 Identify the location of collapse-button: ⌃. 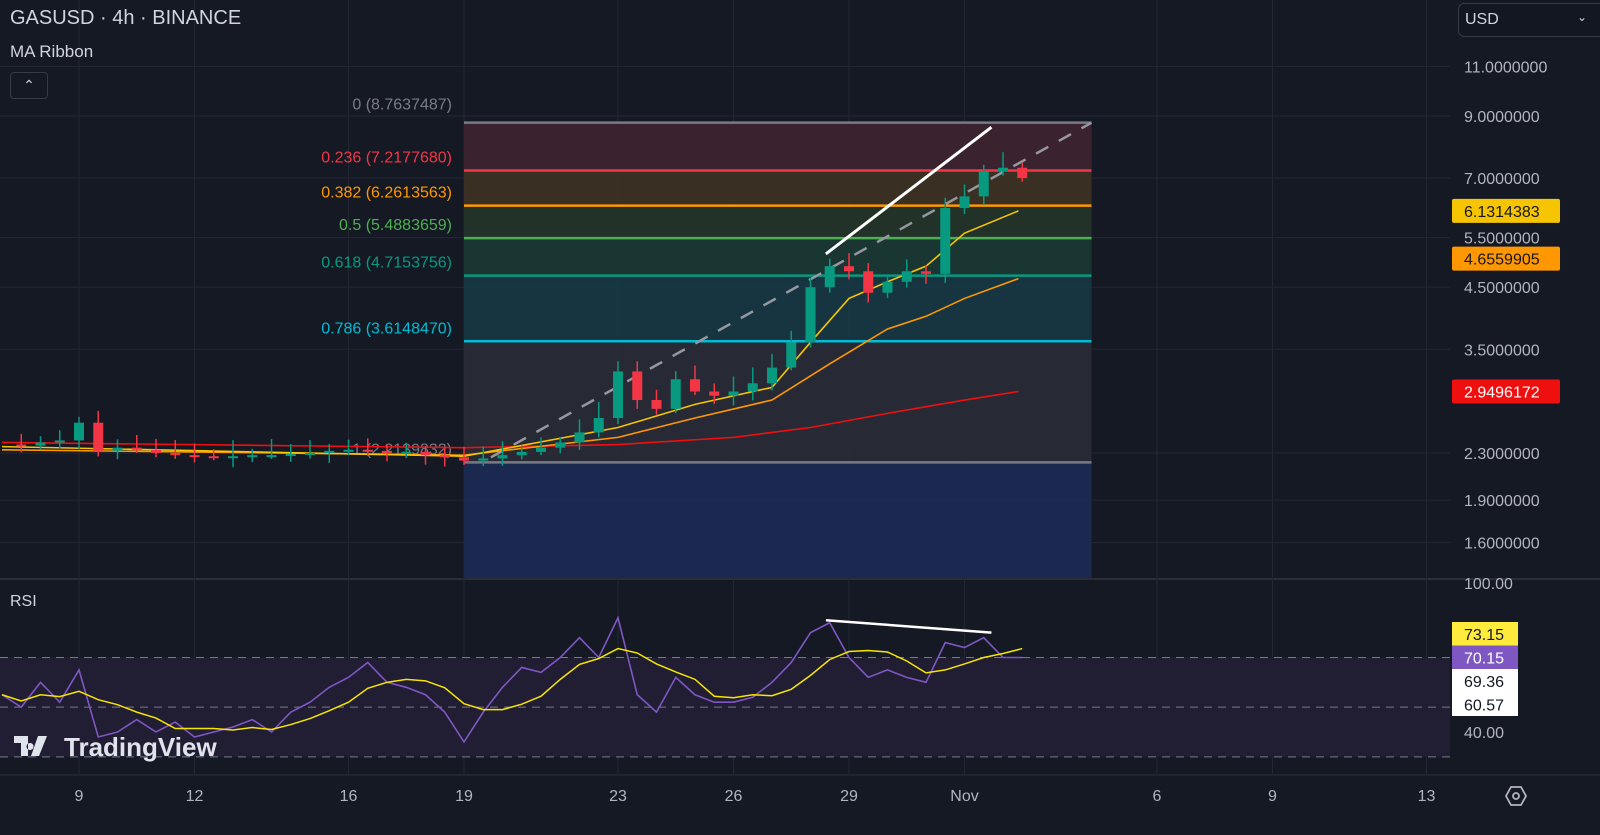
(29, 85).